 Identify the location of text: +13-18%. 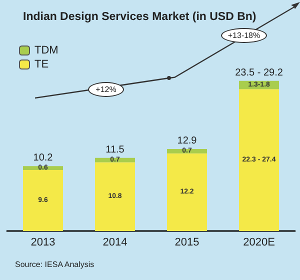
(244, 35).